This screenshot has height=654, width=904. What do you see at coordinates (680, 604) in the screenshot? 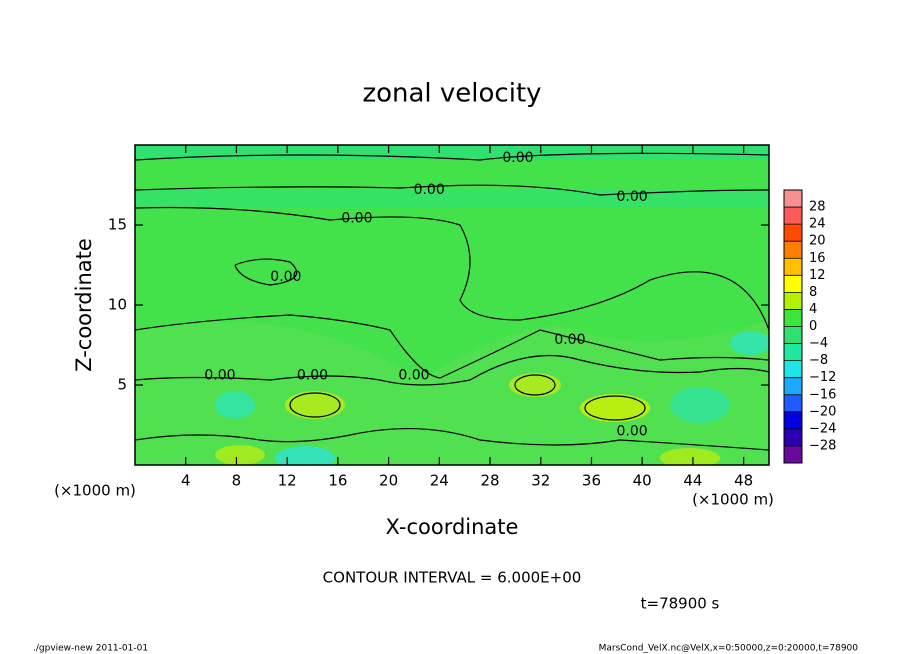
I see `time-label: t=78900 s` at bounding box center [680, 604].